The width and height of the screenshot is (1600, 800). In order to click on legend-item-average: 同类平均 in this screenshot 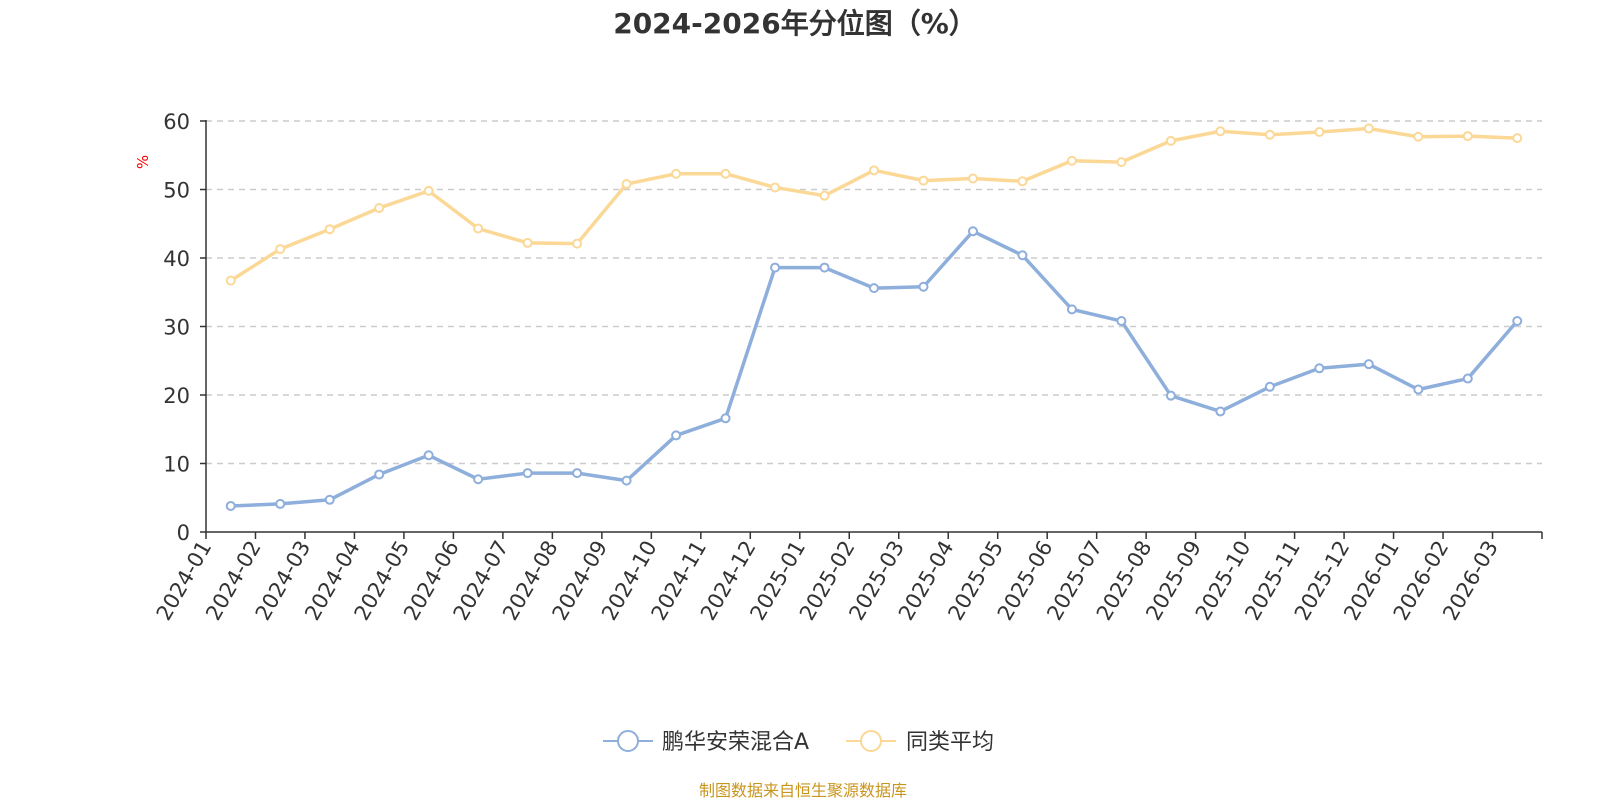, I will do `click(920, 742)`.